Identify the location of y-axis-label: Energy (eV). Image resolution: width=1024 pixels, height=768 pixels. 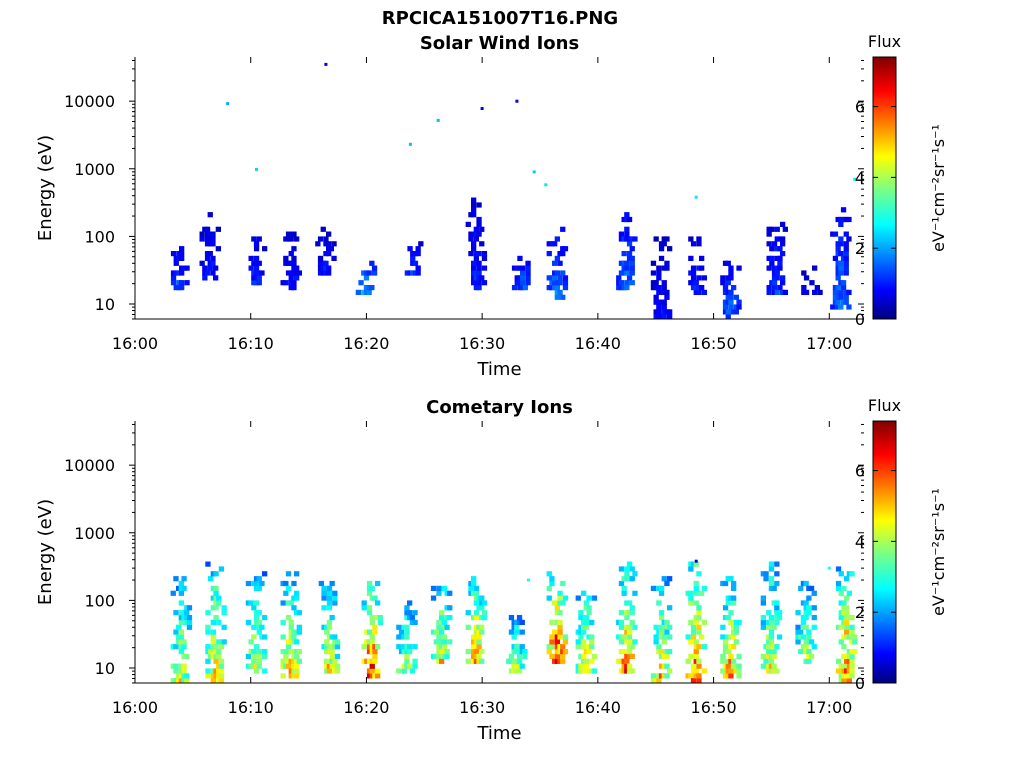
(45, 188).